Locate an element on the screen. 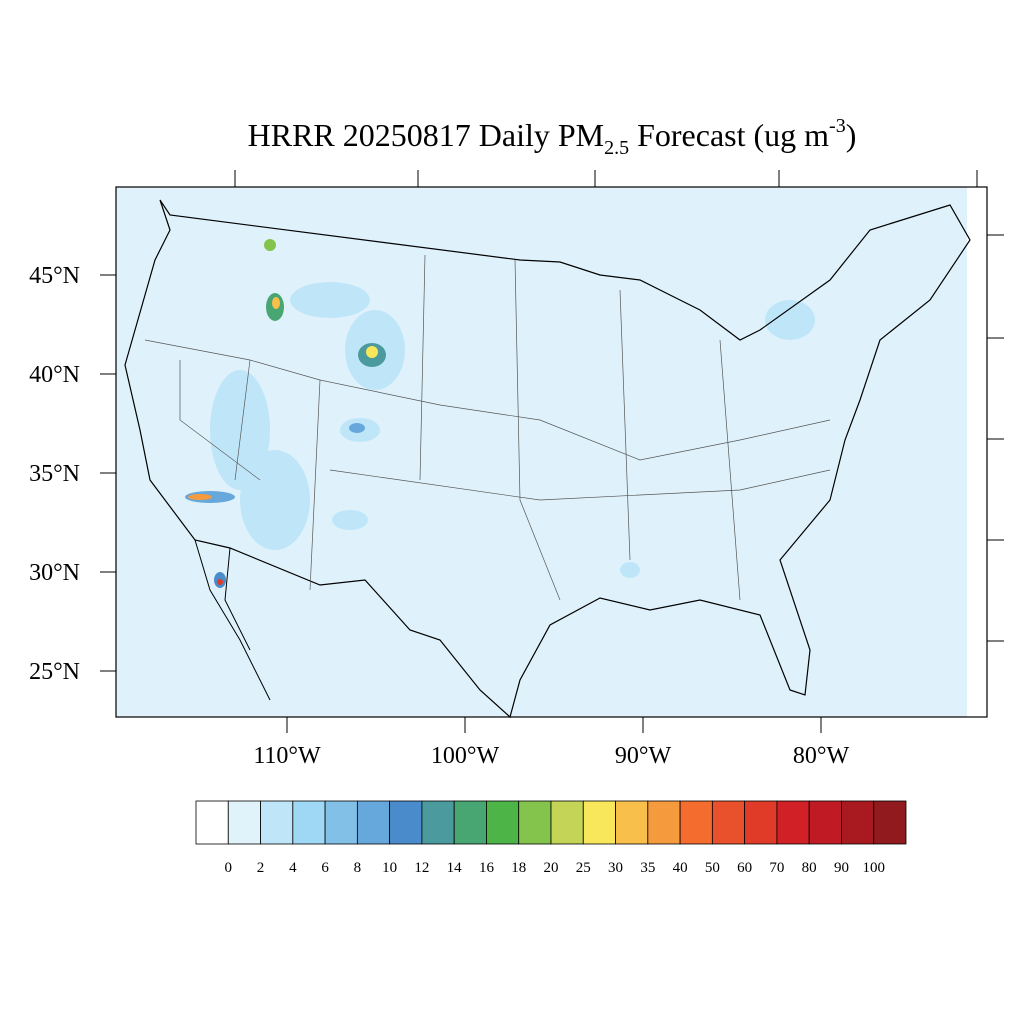 The image size is (1024, 1024). colorbar-label: 10 is located at coordinates (389, 868).